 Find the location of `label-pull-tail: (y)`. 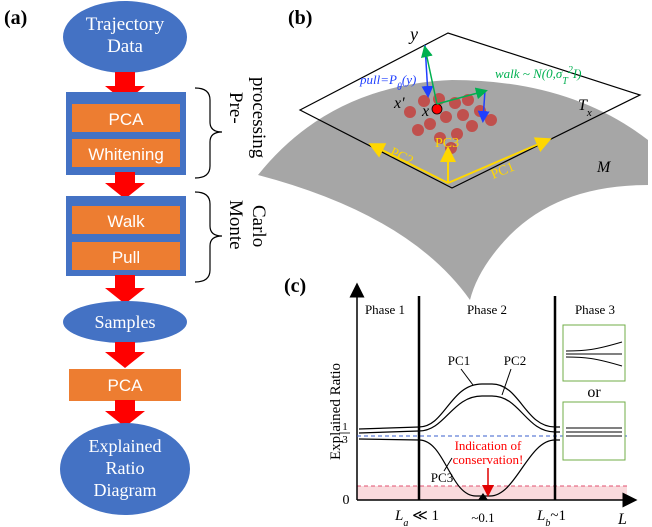

label-pull-tail: (y) is located at coordinates (409, 79).